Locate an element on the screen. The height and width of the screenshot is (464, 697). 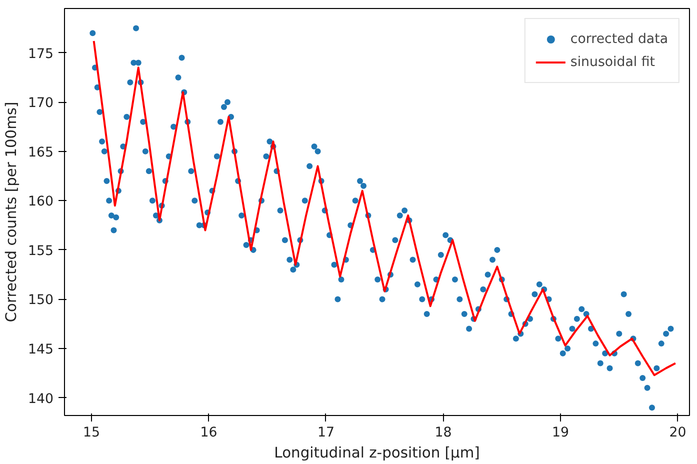
y-tick-label: 170 is located at coordinates (41, 104).